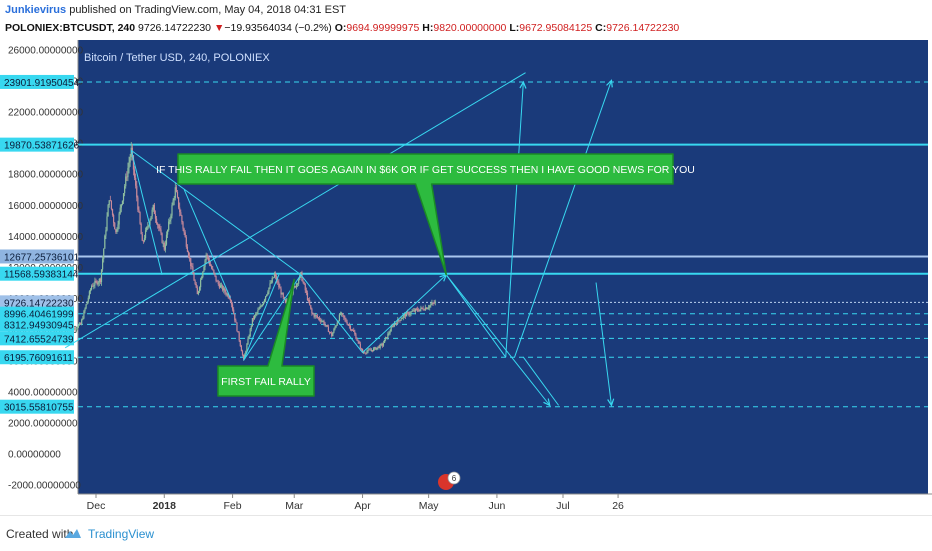 The height and width of the screenshot is (551, 932). What do you see at coordinates (39, 408) in the screenshot?
I see `price-label-text: 3015.55810755` at bounding box center [39, 408].